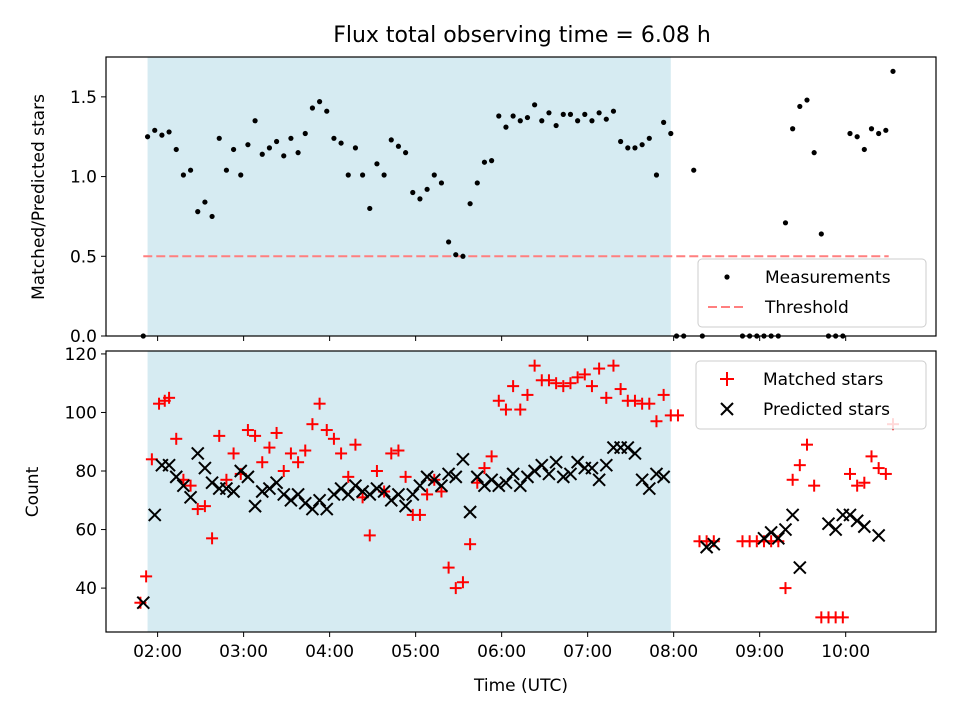  I want to click on y-tick-label: 0.0, so click(83, 337).